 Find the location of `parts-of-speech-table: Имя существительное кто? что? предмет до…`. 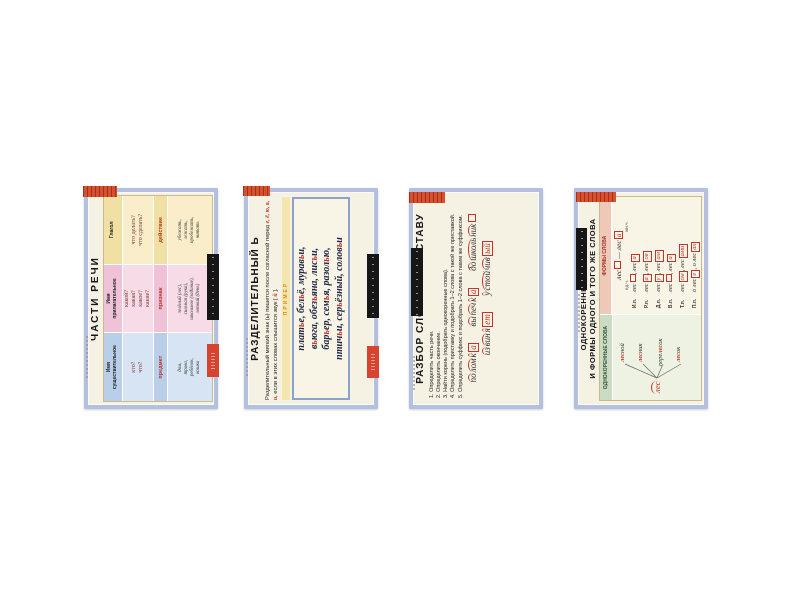

parts-of-speech-table: Имя существительное кто? что? предмет до… is located at coordinates (158, 298).